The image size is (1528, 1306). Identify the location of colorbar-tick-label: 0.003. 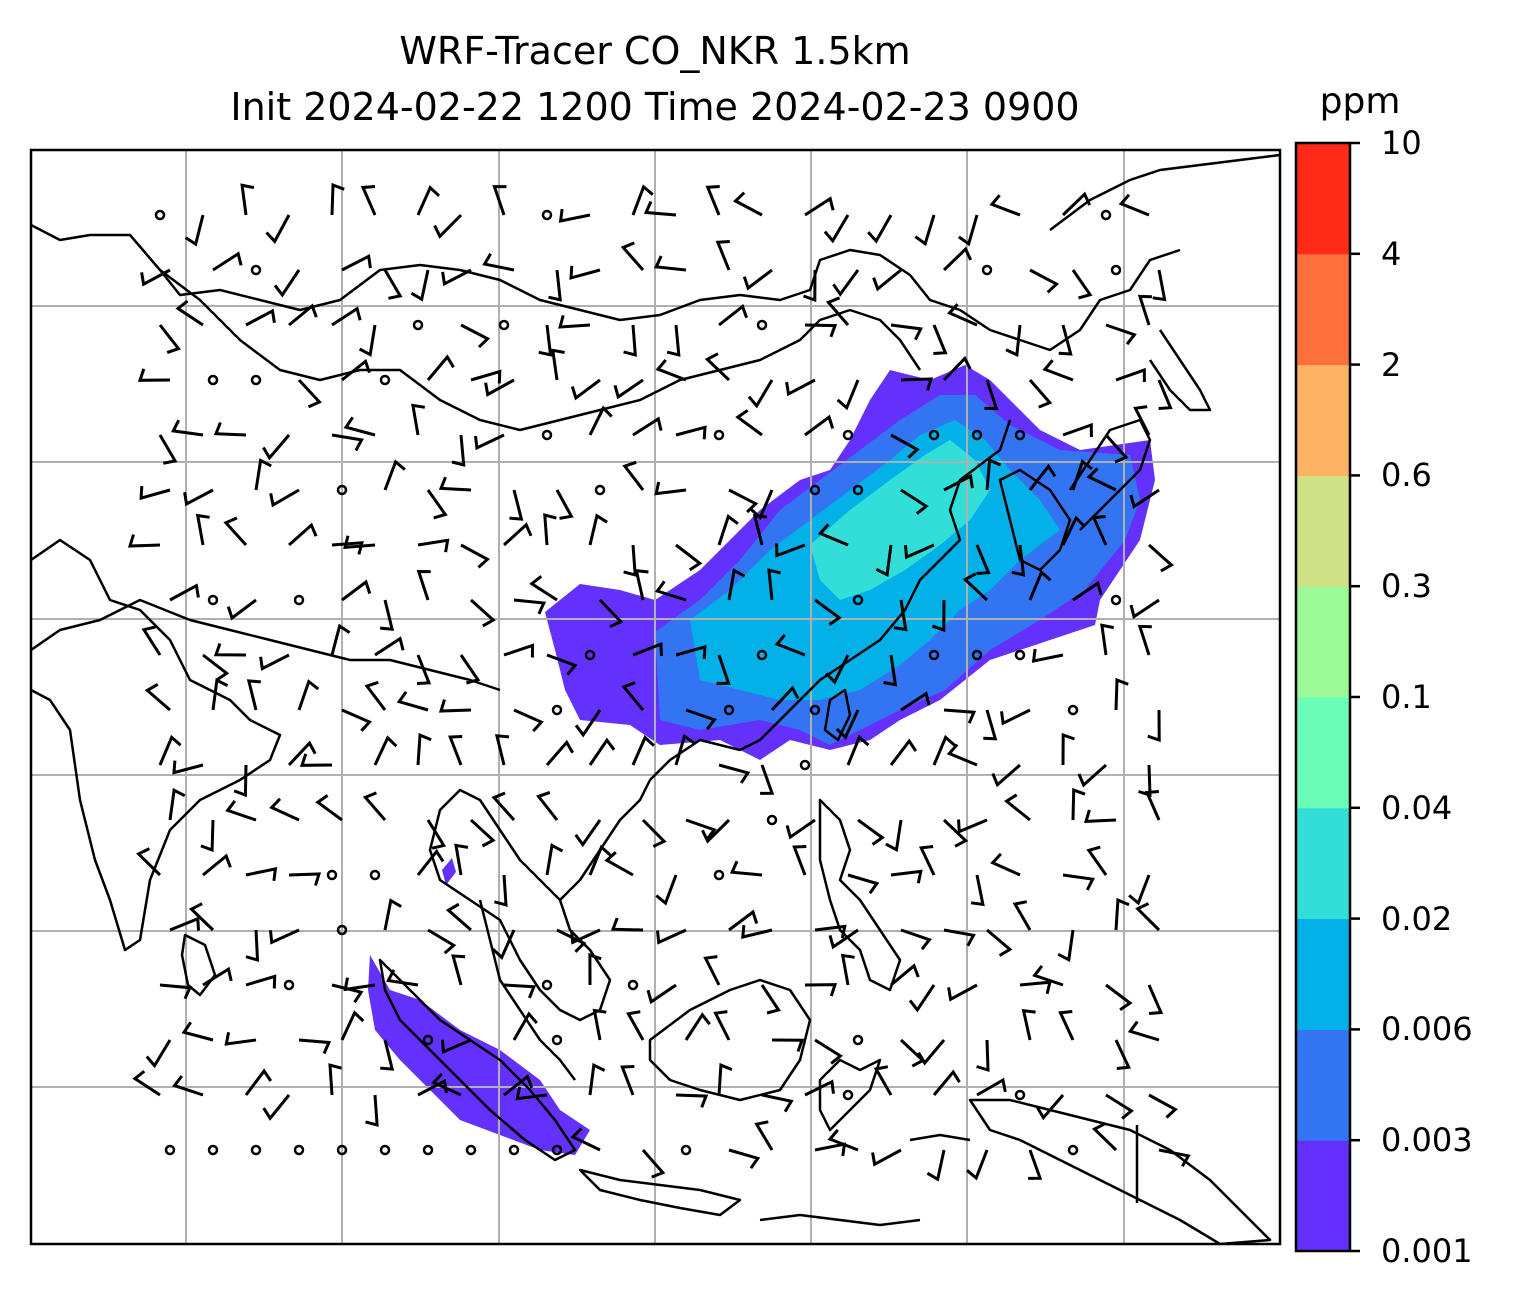
(1427, 1140).